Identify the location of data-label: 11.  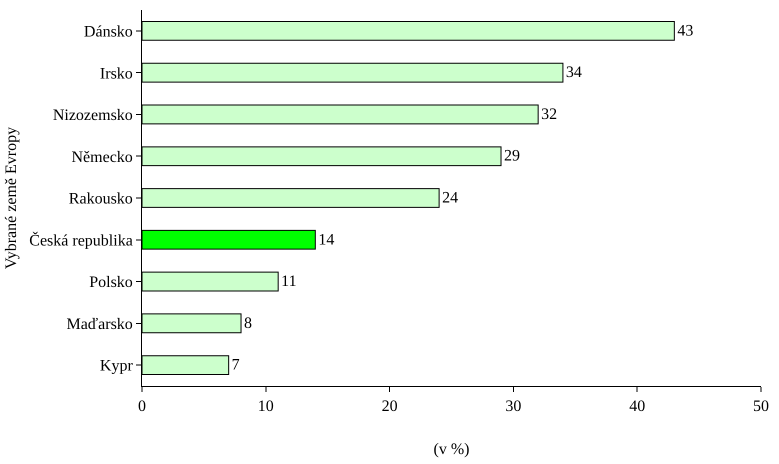
(289, 281).